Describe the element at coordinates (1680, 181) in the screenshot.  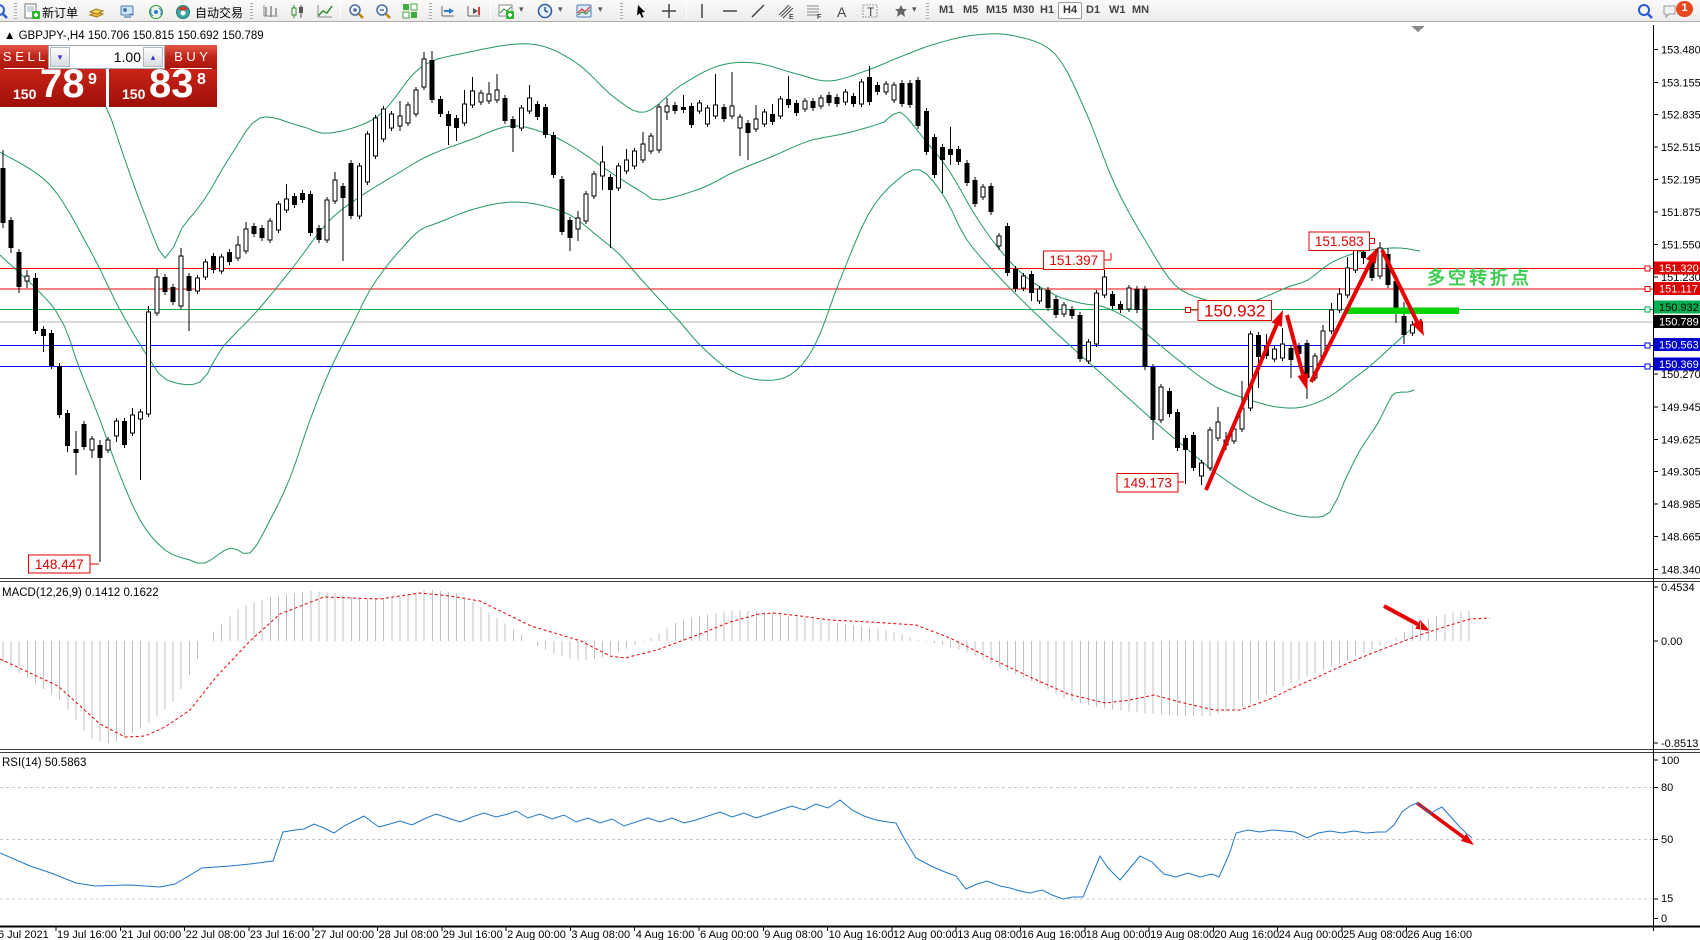
I see `svg-text: 152.195` at that location.